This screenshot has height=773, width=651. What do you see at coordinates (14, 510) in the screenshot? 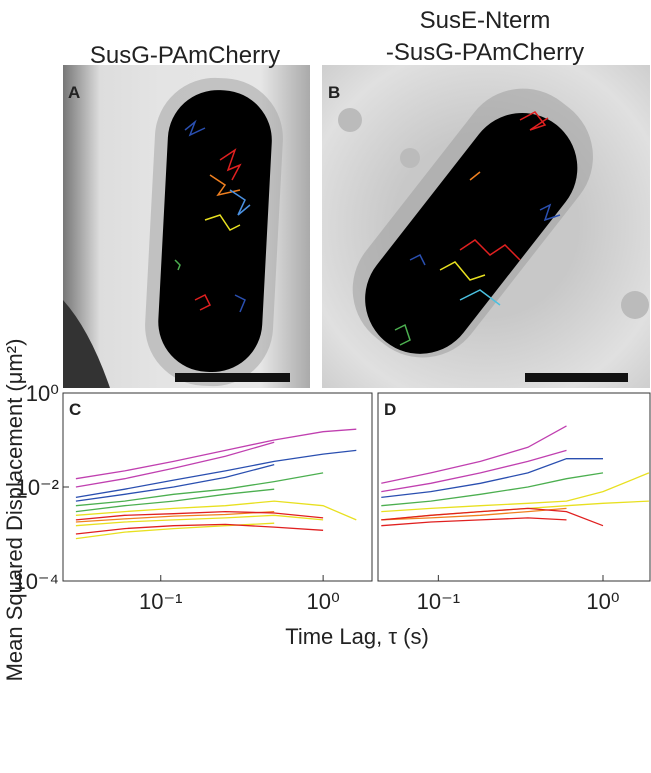
I see `y-axis-label: Mean Squared Displacement (μm²)` at bounding box center [14, 510].